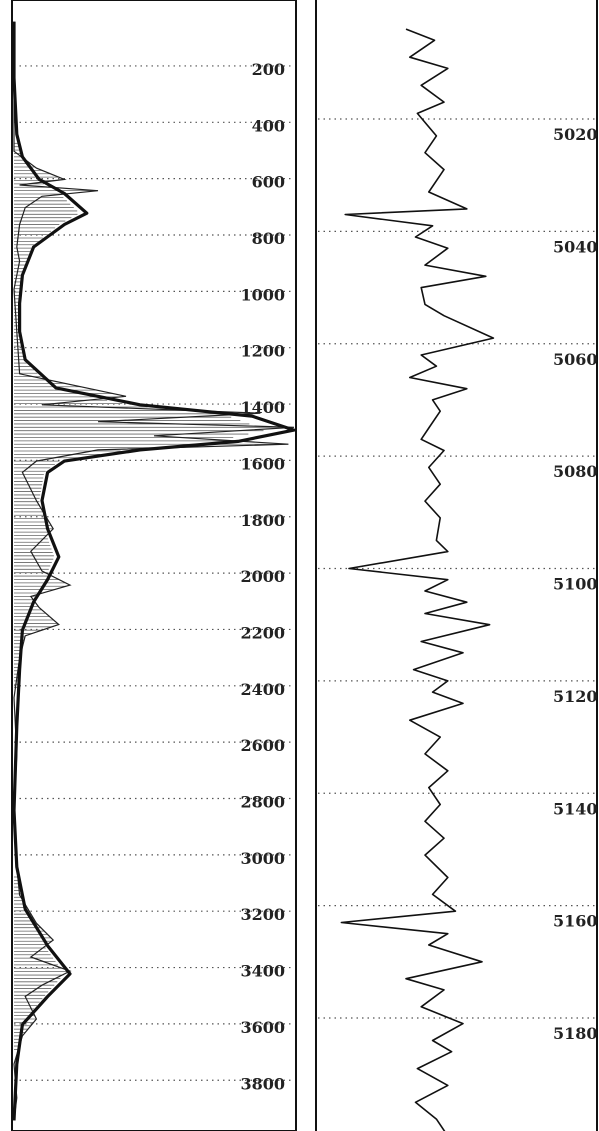 The image size is (599, 1131). Describe the element at coordinates (262, 351) in the screenshot. I see `left-tick-label: 1200` at that location.